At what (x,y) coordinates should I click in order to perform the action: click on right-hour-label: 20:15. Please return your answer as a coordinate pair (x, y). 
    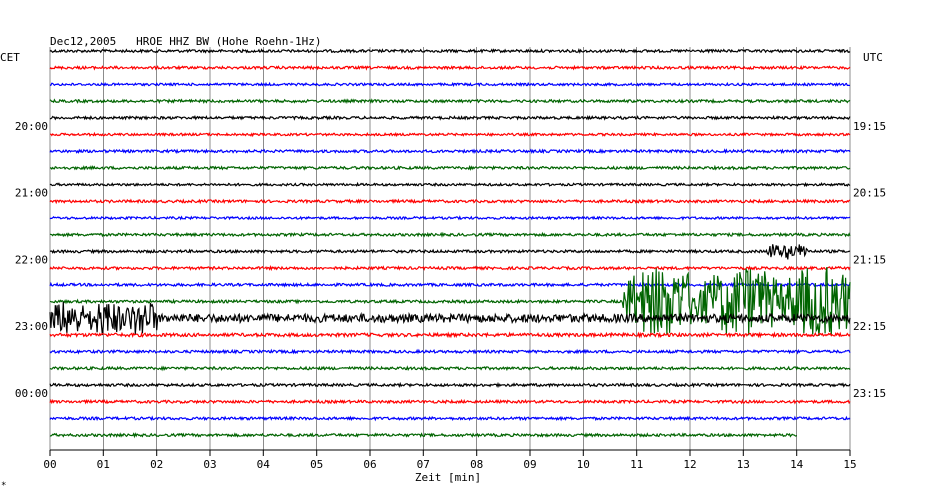
    Looking at the image, I should click on (869, 193).